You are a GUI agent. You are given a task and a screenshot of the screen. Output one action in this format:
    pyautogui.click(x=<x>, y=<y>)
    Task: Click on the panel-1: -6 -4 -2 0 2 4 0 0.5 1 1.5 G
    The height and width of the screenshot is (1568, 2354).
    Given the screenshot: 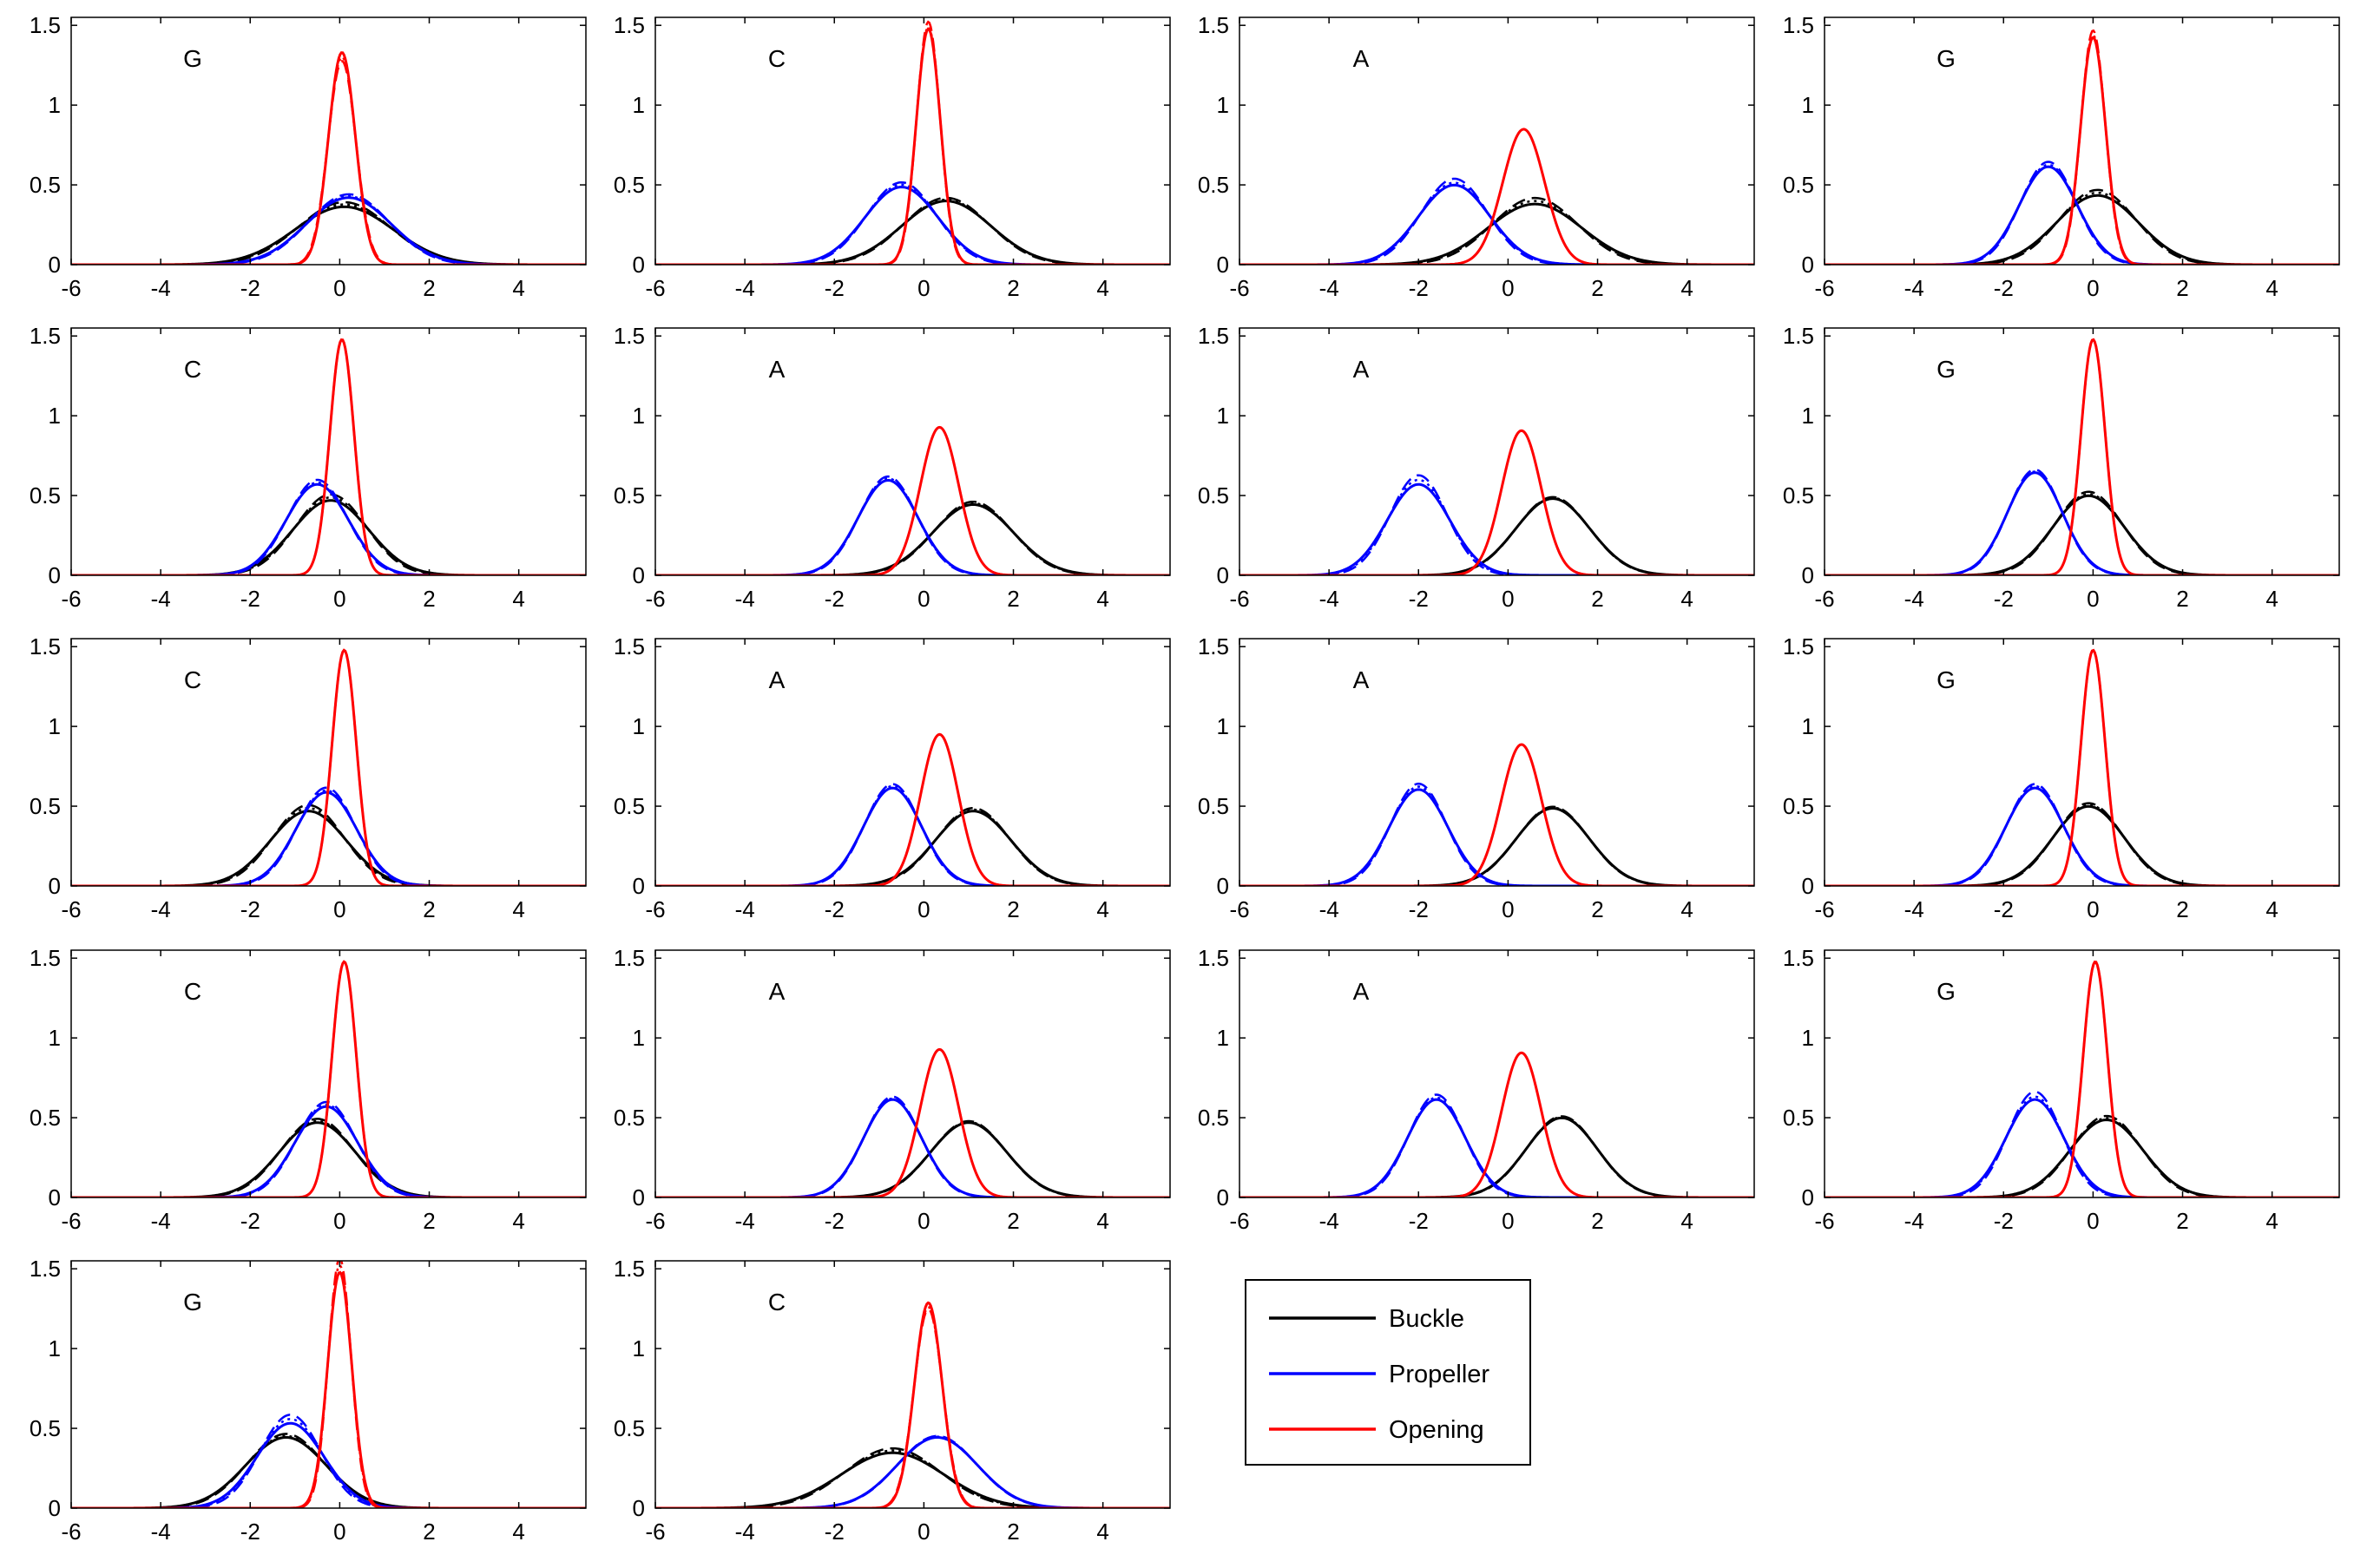 What is the action you would take?
    pyautogui.click(x=308, y=156)
    